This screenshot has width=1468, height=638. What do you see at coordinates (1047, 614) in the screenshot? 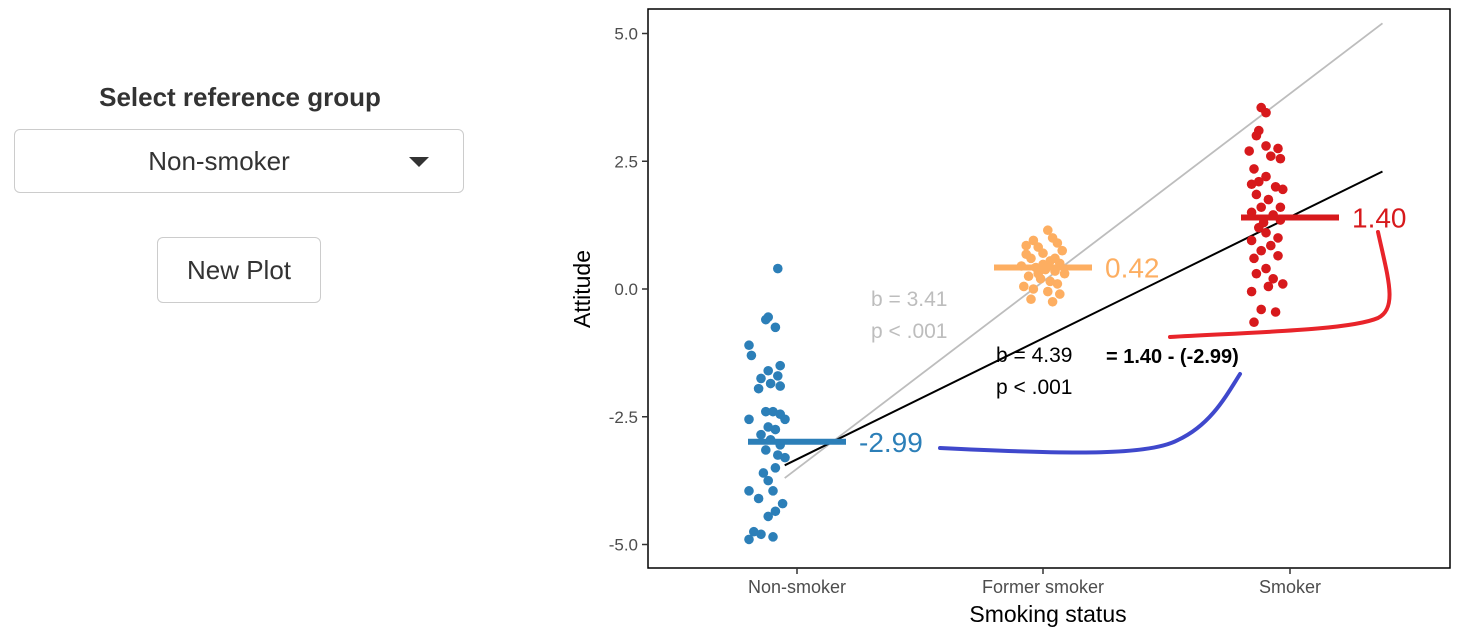
I see `x-axis-title: Smoking status` at bounding box center [1047, 614].